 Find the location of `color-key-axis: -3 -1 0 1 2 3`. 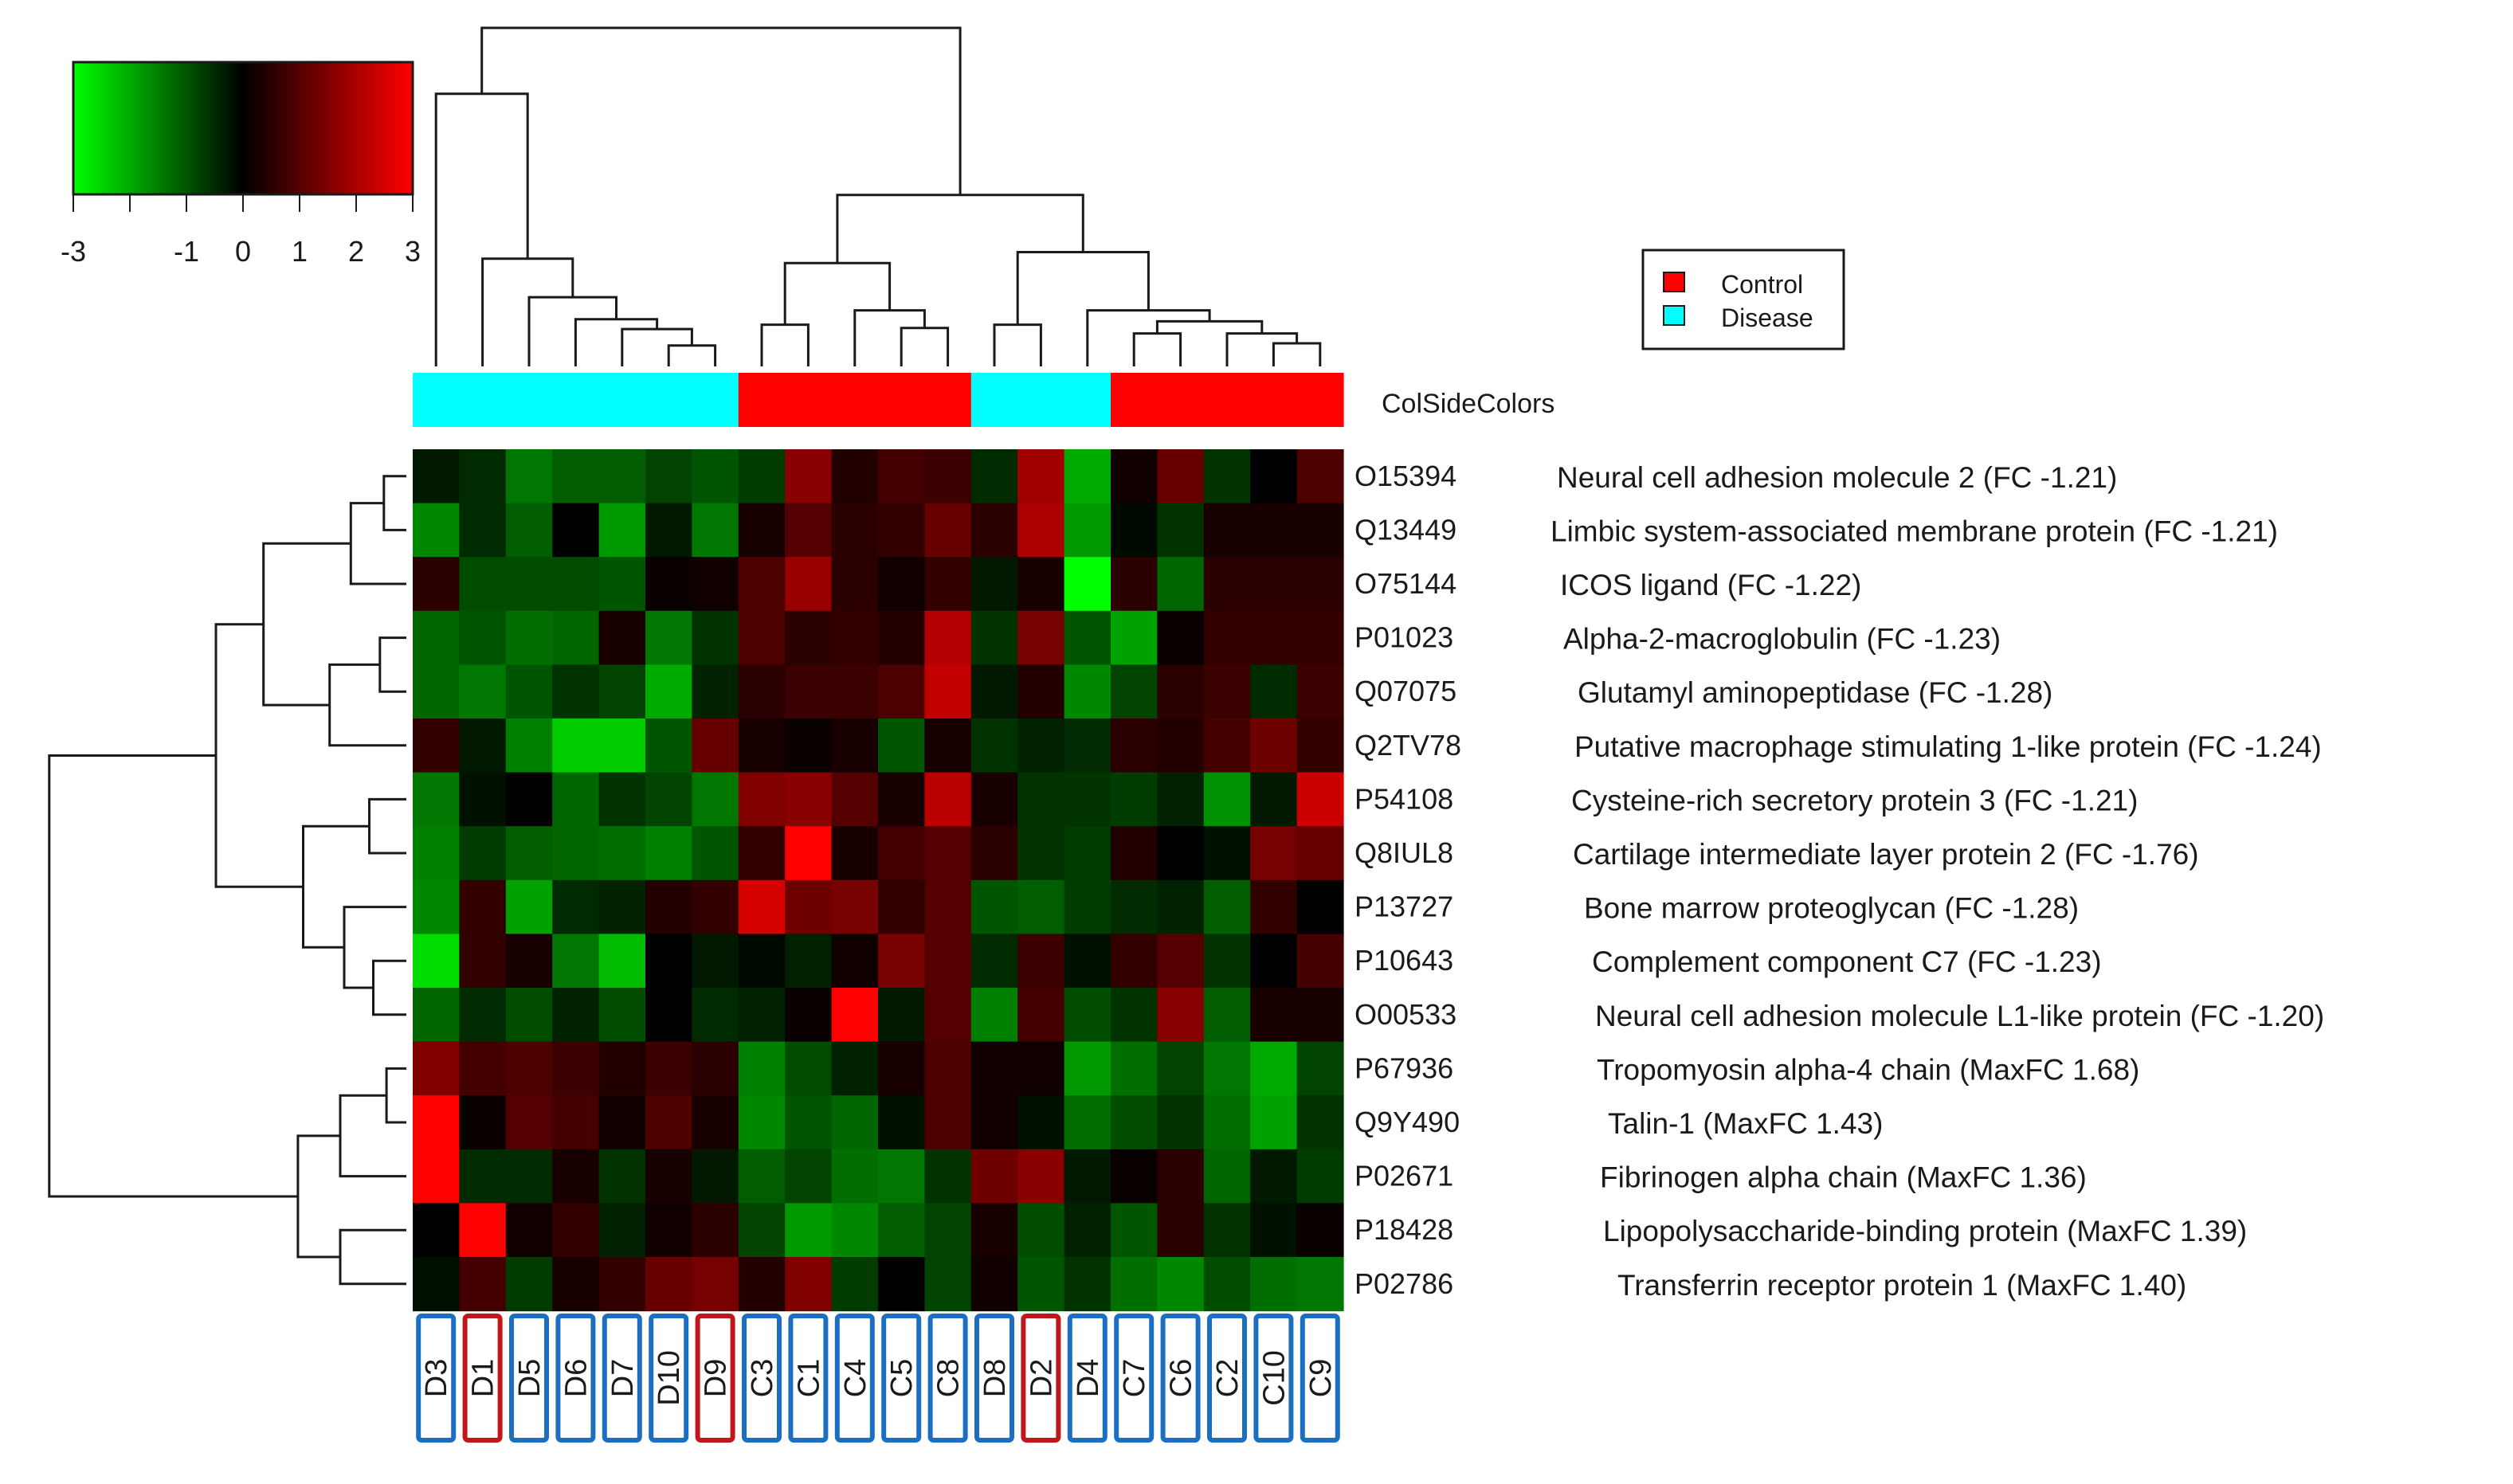

color-key-axis: -3 -1 0 1 2 3 is located at coordinates (241, 231).